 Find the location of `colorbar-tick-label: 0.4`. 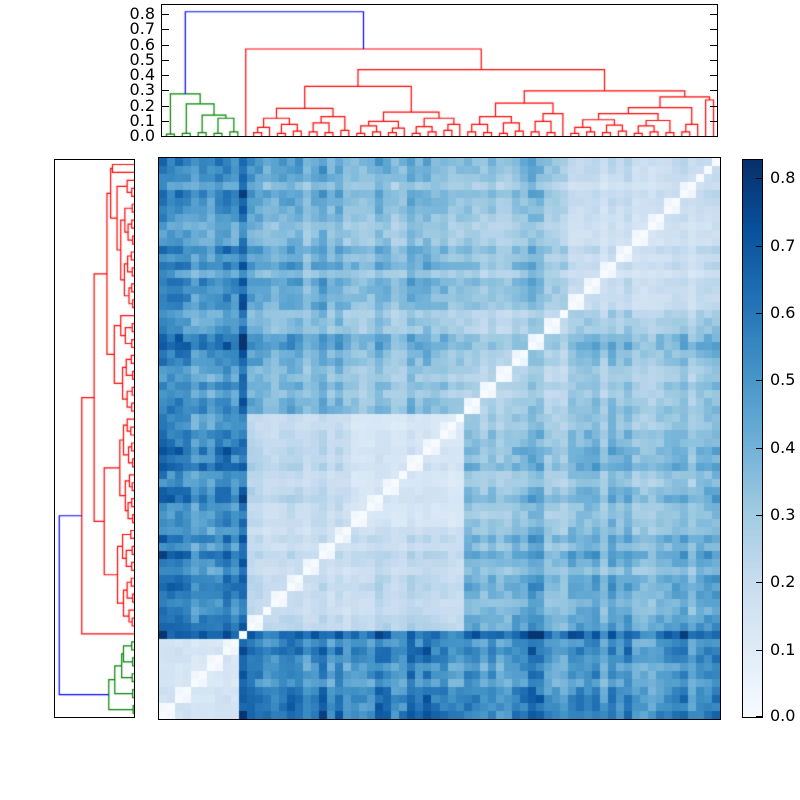

colorbar-tick-label: 0.4 is located at coordinates (783, 447).